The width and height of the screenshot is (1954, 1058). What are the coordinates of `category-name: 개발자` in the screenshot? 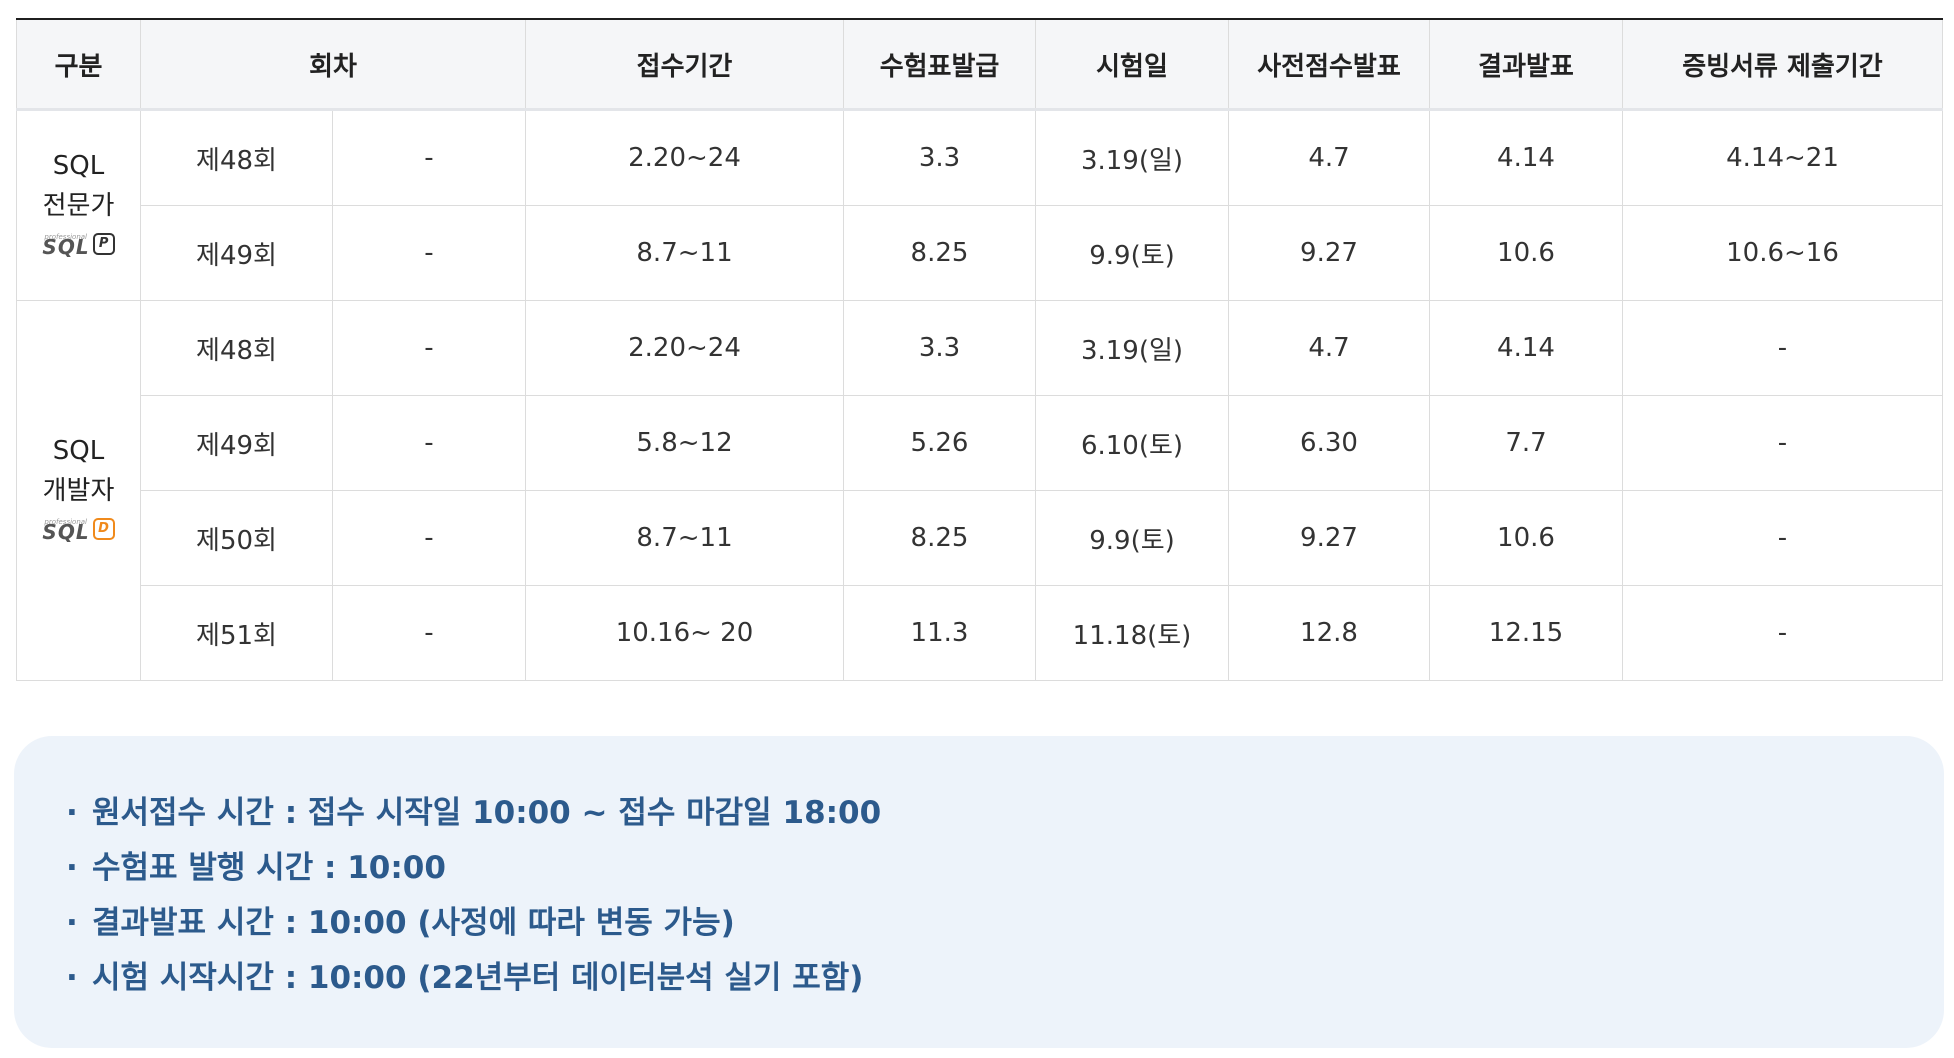 It's located at (78, 490).